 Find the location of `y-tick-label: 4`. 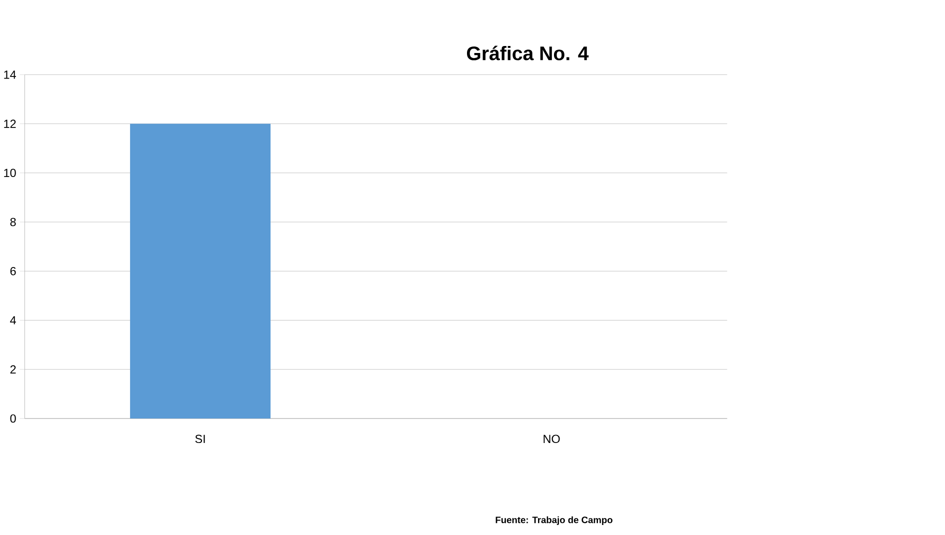

y-tick-label: 4 is located at coordinates (13, 320).